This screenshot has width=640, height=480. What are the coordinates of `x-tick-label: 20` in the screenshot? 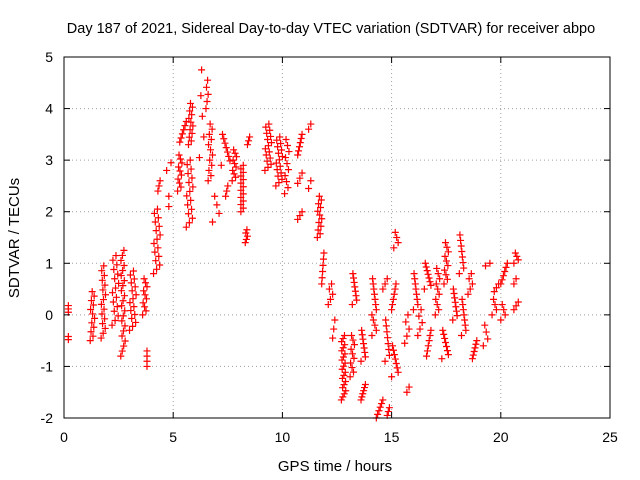 It's located at (501, 437).